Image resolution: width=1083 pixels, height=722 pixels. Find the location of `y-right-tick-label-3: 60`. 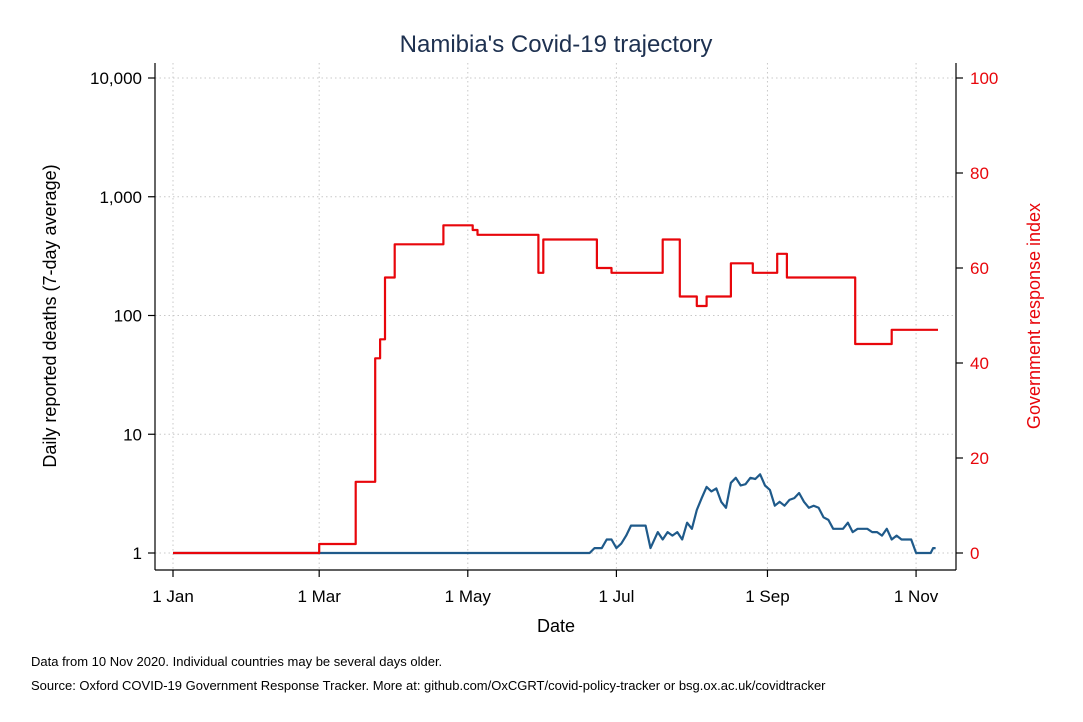

y-right-tick-label-3: 60 is located at coordinates (979, 268).